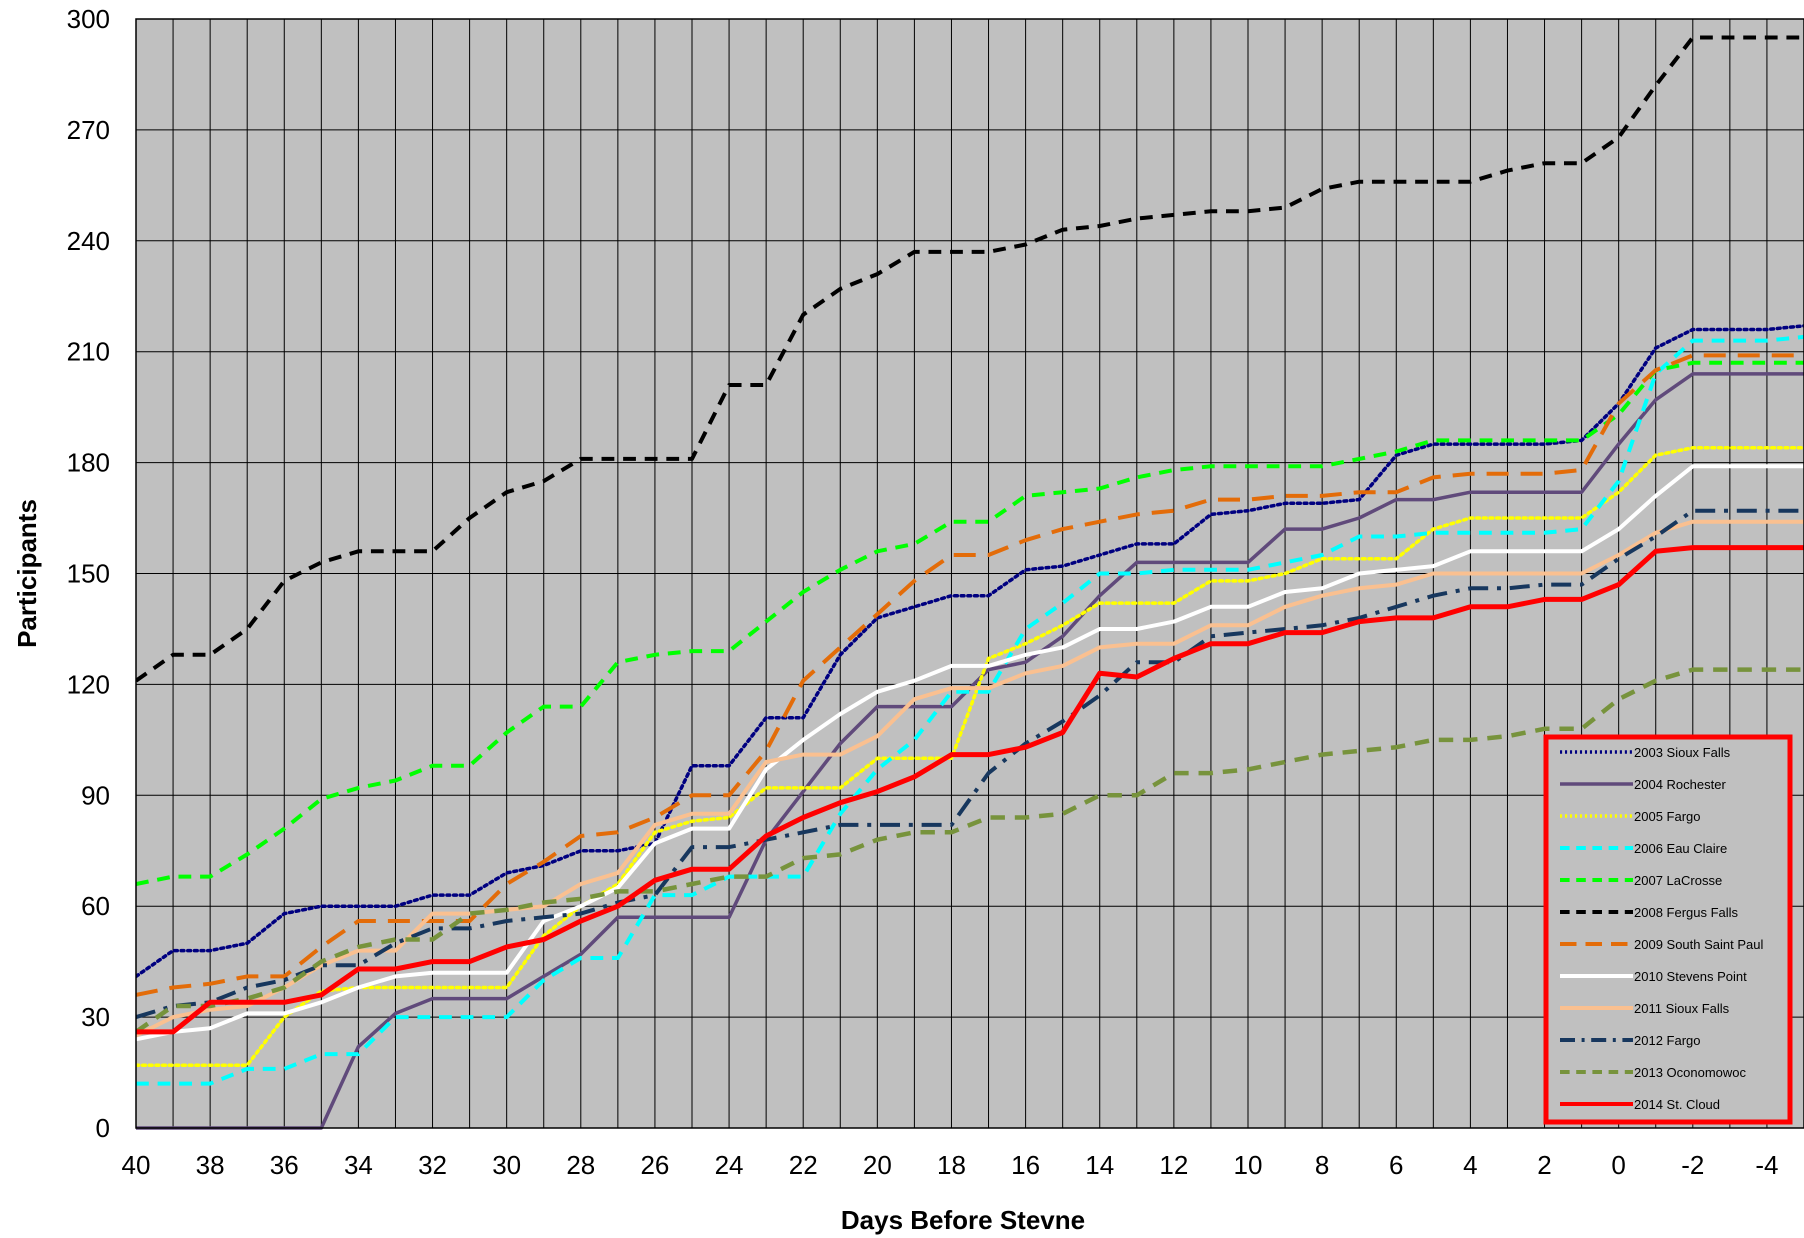 The image size is (1804, 1238). Describe the element at coordinates (210, 1165) in the screenshot. I see `x-tick-label: 38` at that location.